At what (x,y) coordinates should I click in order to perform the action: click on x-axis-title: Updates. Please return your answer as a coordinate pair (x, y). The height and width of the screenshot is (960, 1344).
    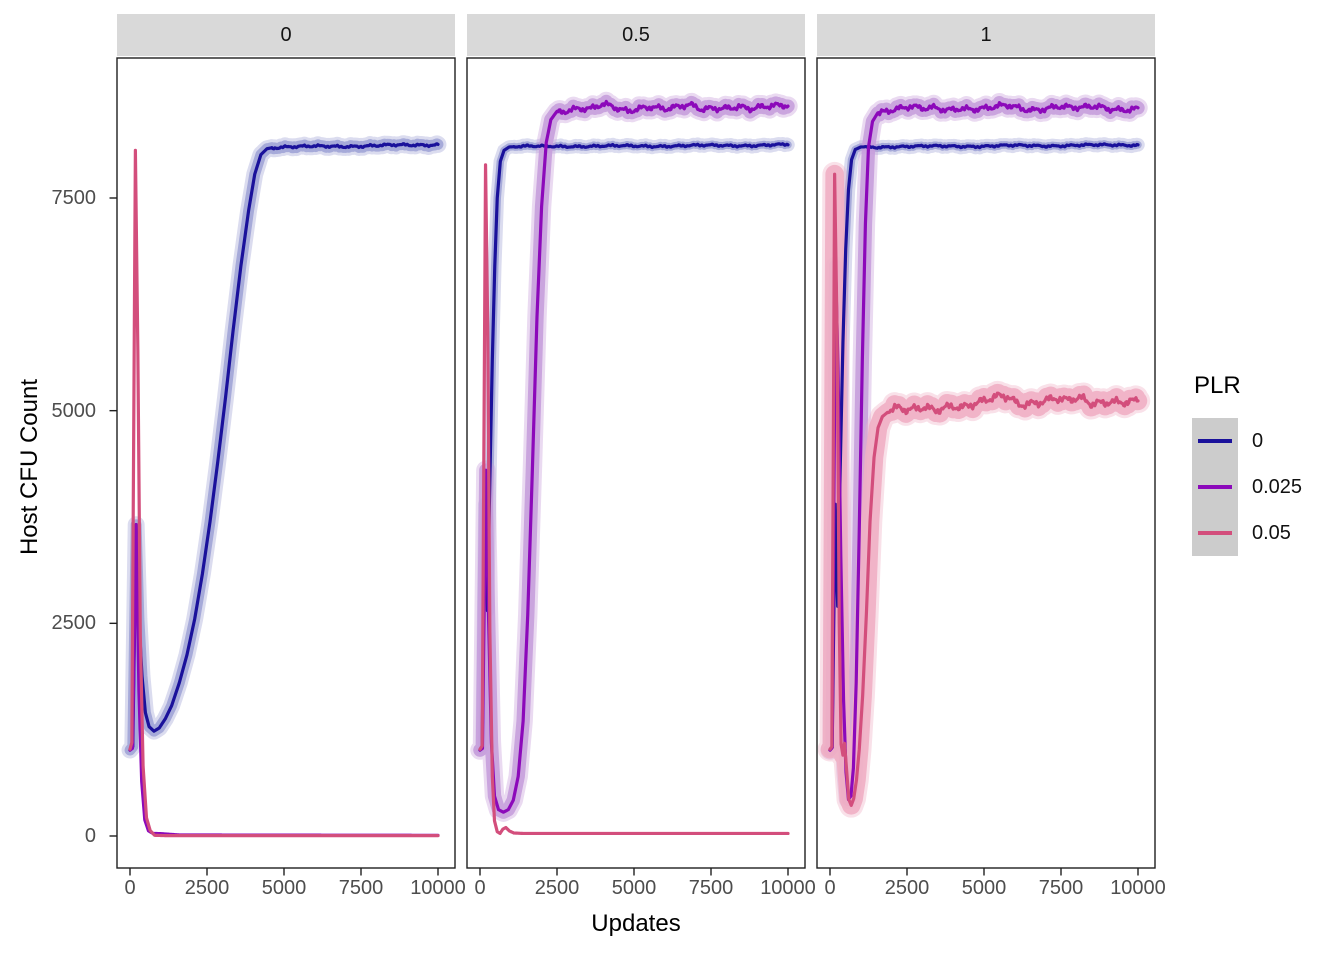
    Looking at the image, I should click on (636, 923).